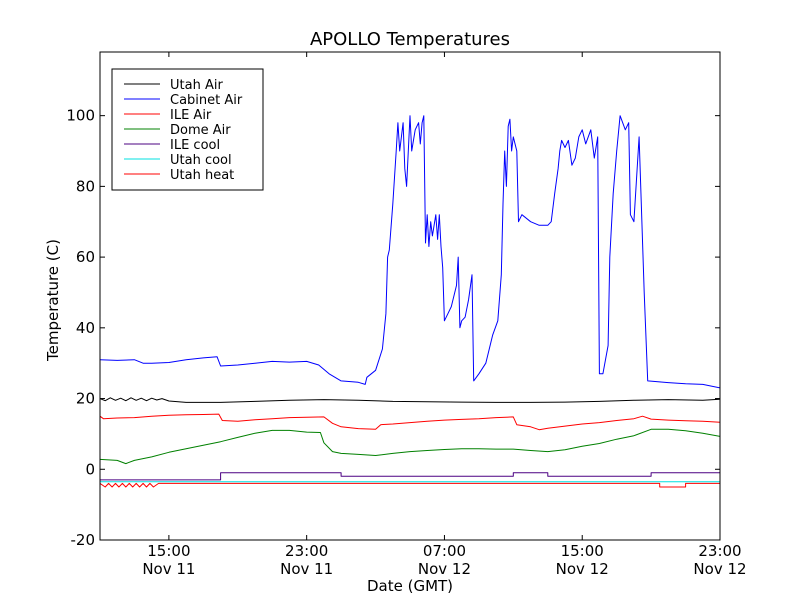  Describe the element at coordinates (85, 399) in the screenshot. I see `y-tick-label: 20` at that location.